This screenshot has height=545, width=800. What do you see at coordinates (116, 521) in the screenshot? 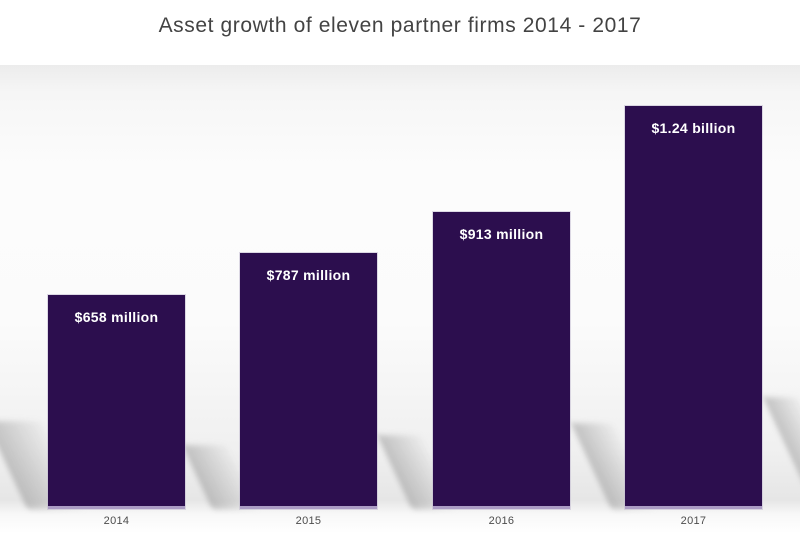
I see `x-axis-label-2014: 2014` at bounding box center [116, 521].